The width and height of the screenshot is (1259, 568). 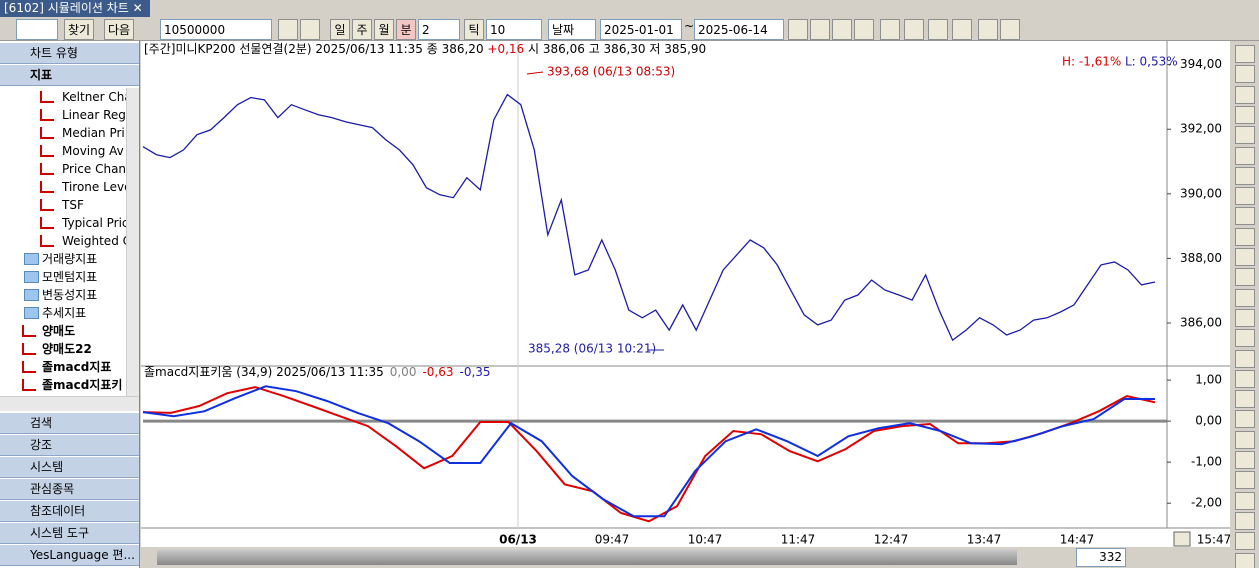 What do you see at coordinates (1201, 258) in the screenshot?
I see `y-tick-label: 388,00` at bounding box center [1201, 258].